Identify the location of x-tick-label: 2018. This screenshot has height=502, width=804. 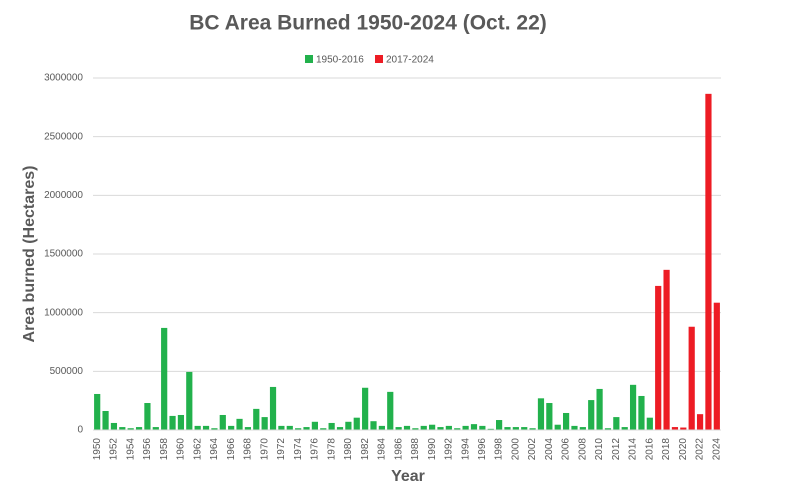
(666, 449).